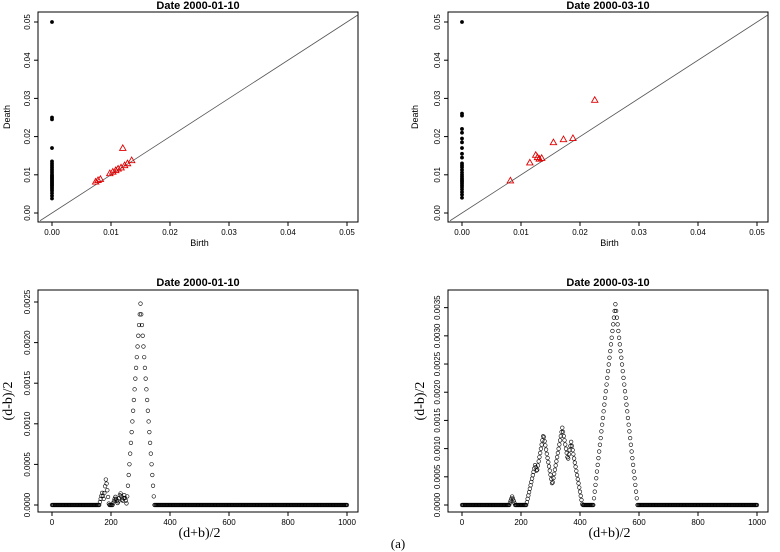 The image size is (780, 552). Describe the element at coordinates (437, 307) in the screenshot. I see `y-tick-label: 0.0035` at that location.